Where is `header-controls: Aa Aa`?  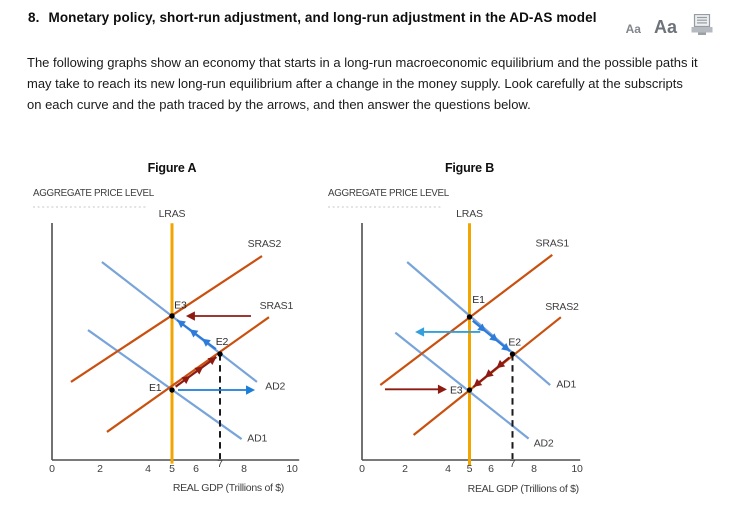
header-controls: Aa Aa is located at coordinates (670, 23).